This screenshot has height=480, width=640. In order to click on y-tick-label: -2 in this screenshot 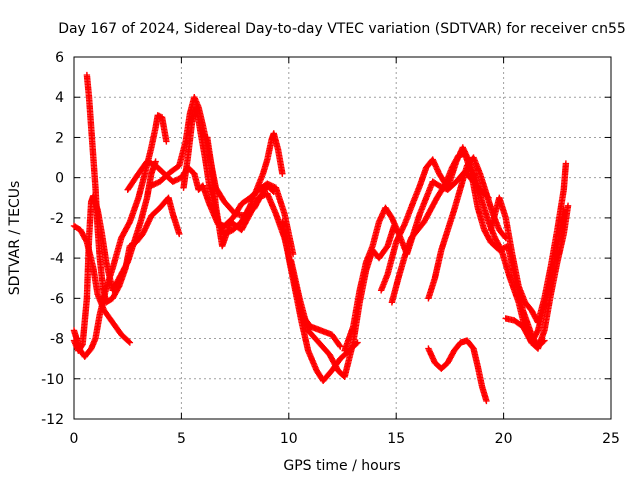, I will do `click(57, 219)`.